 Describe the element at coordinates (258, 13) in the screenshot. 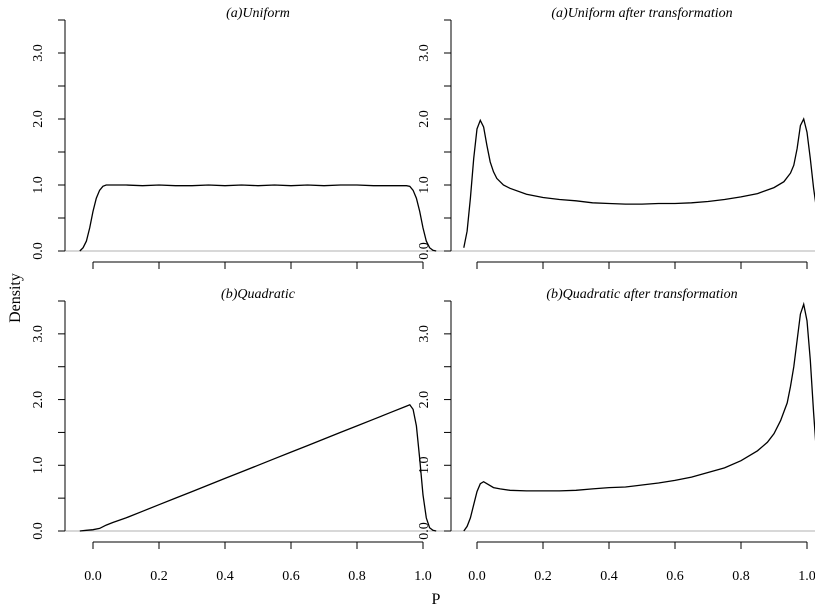

I see `panel-title: (a)Uniform` at that location.